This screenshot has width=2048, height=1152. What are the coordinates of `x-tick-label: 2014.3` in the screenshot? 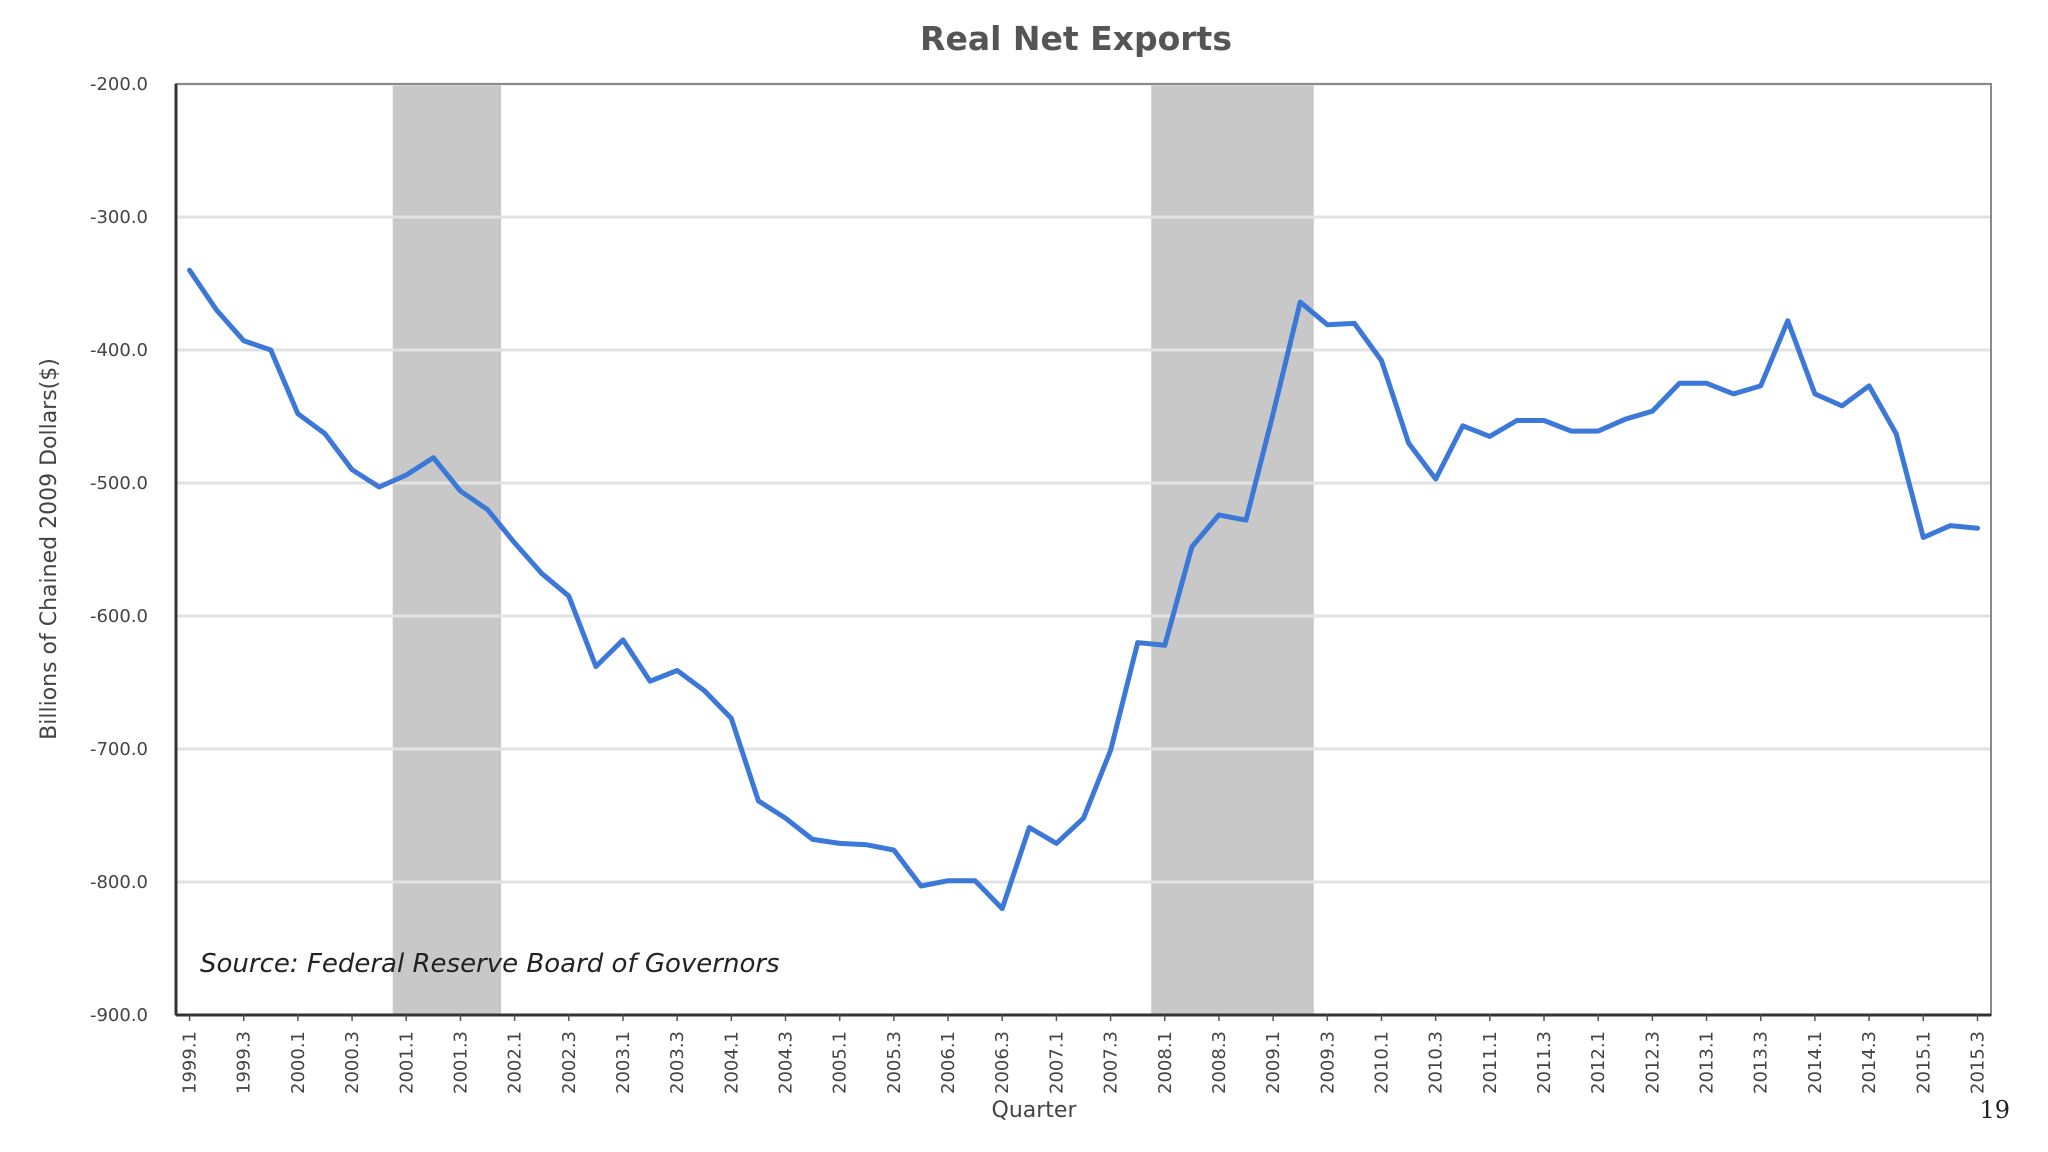 It's located at (1869, 1062).